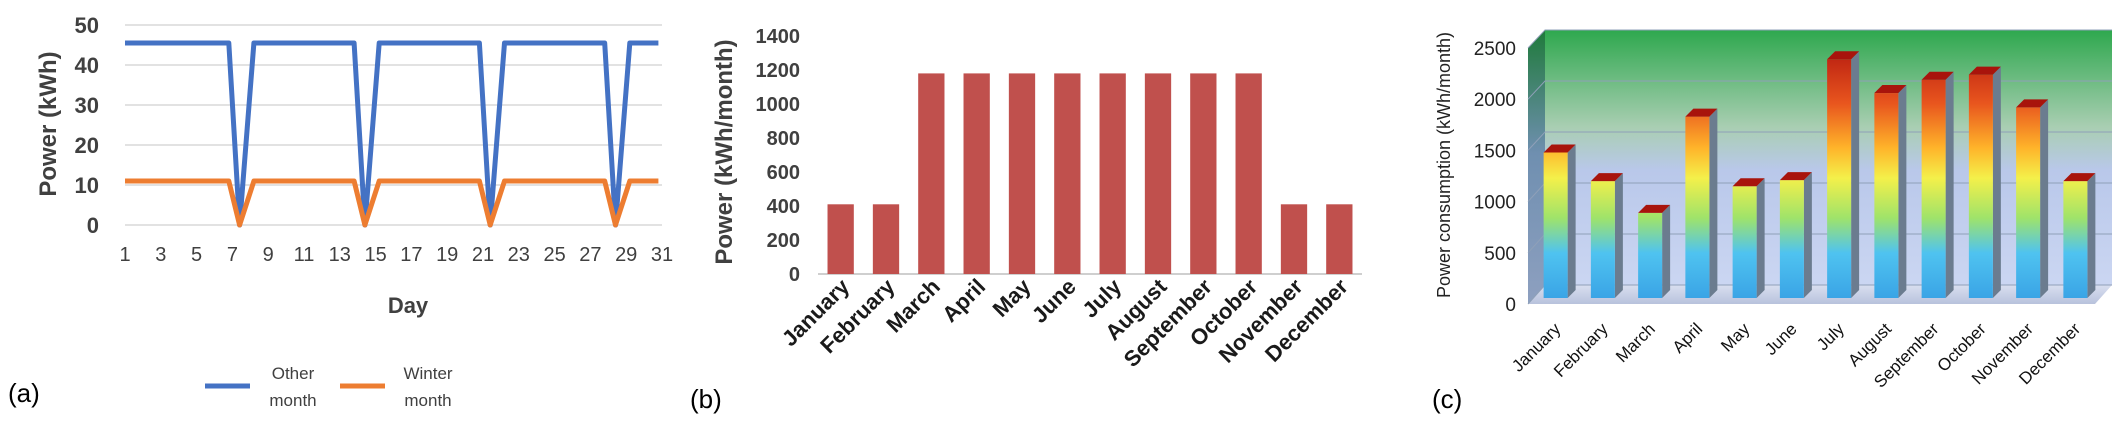  Describe the element at coordinates (1510, 305) in the screenshot. I see `panel-c-y-tick-0: 0` at that location.